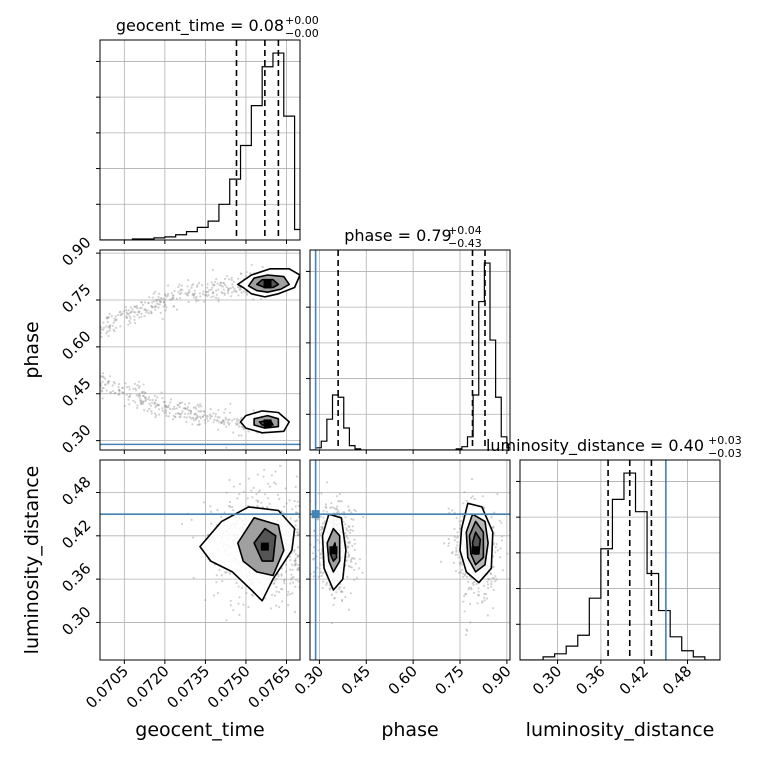 This screenshot has width=760, height=760. Describe the element at coordinates (200, 560) in the screenshot. I see `panel-frame` at that location.